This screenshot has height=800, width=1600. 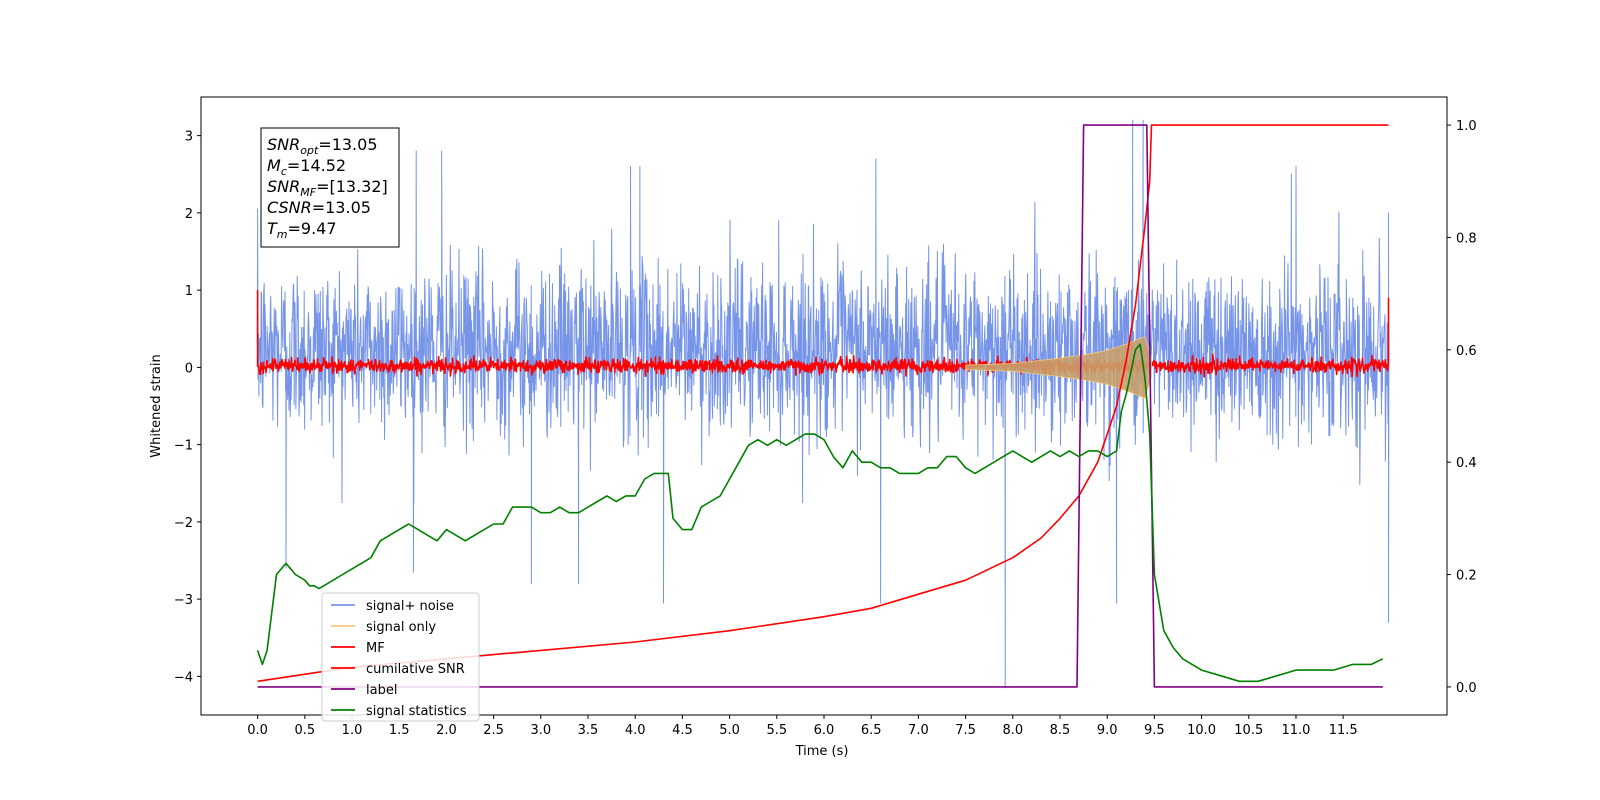 I want to click on y-tick-label: 2, so click(x=189, y=214).